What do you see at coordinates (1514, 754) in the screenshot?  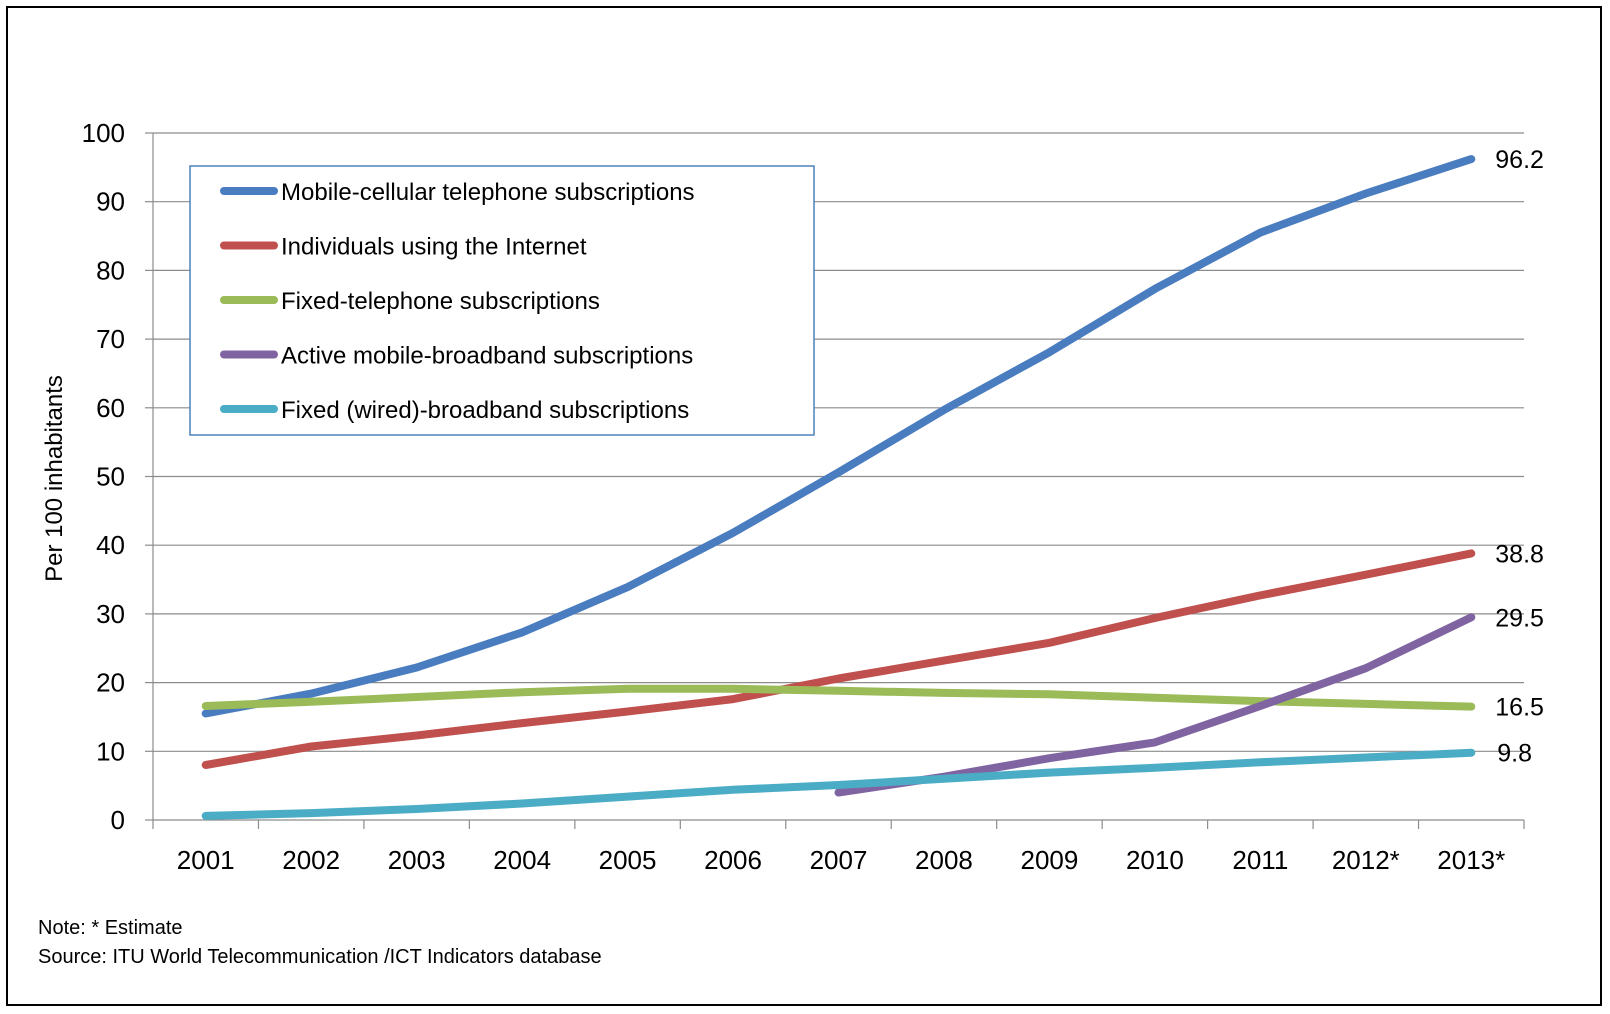 I see `data-label: 9.8` at bounding box center [1514, 754].